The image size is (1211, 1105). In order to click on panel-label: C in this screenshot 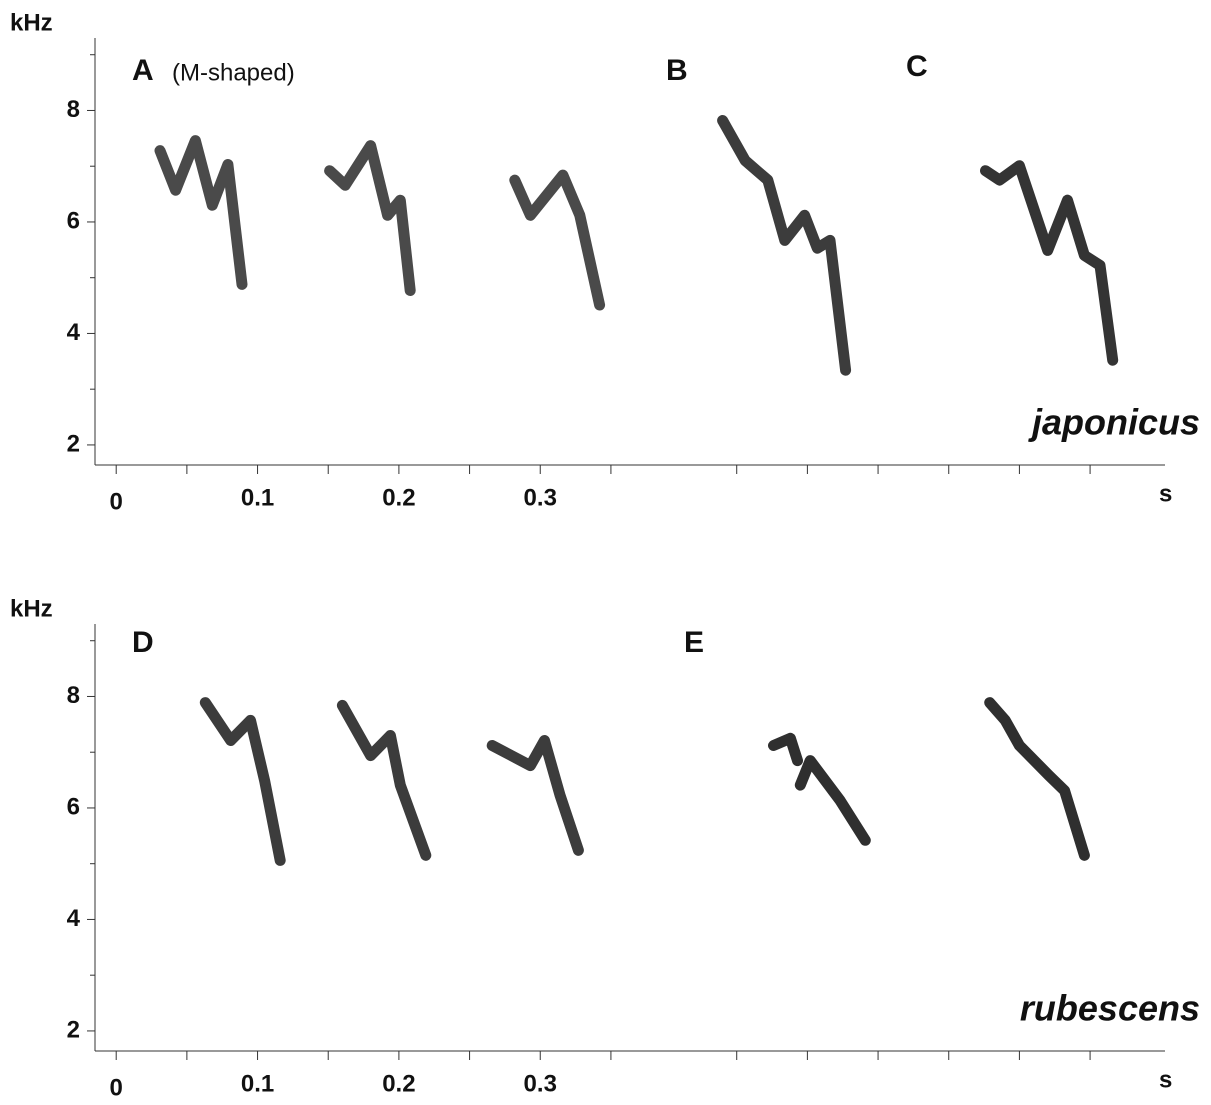, I will do `click(917, 66)`.